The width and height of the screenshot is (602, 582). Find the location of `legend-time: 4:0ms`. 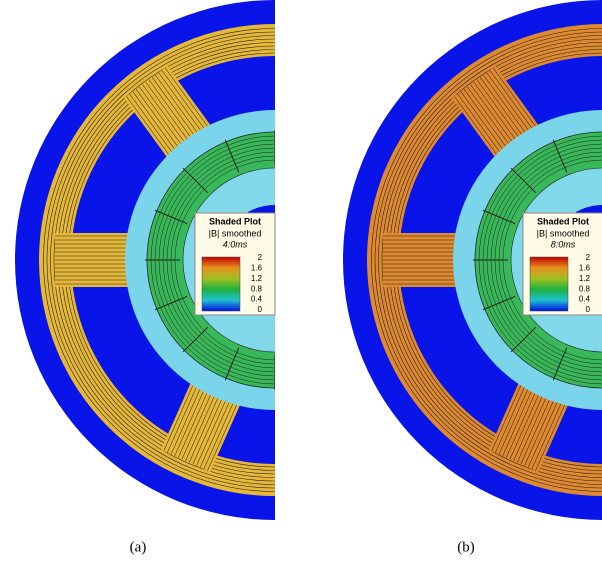

legend-time: 4:0ms is located at coordinates (235, 244).